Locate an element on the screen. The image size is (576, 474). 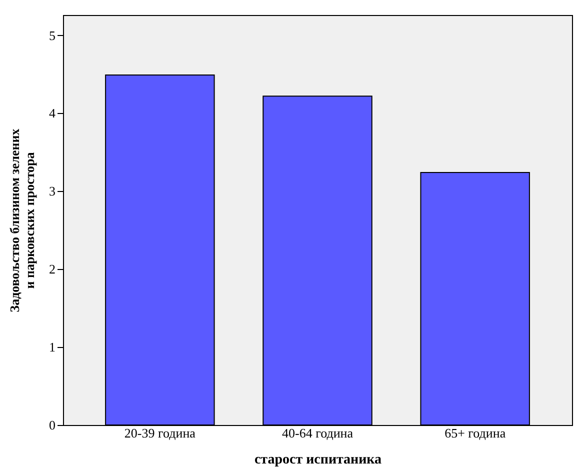
x-axis-title: старост испитаника is located at coordinates (318, 460).